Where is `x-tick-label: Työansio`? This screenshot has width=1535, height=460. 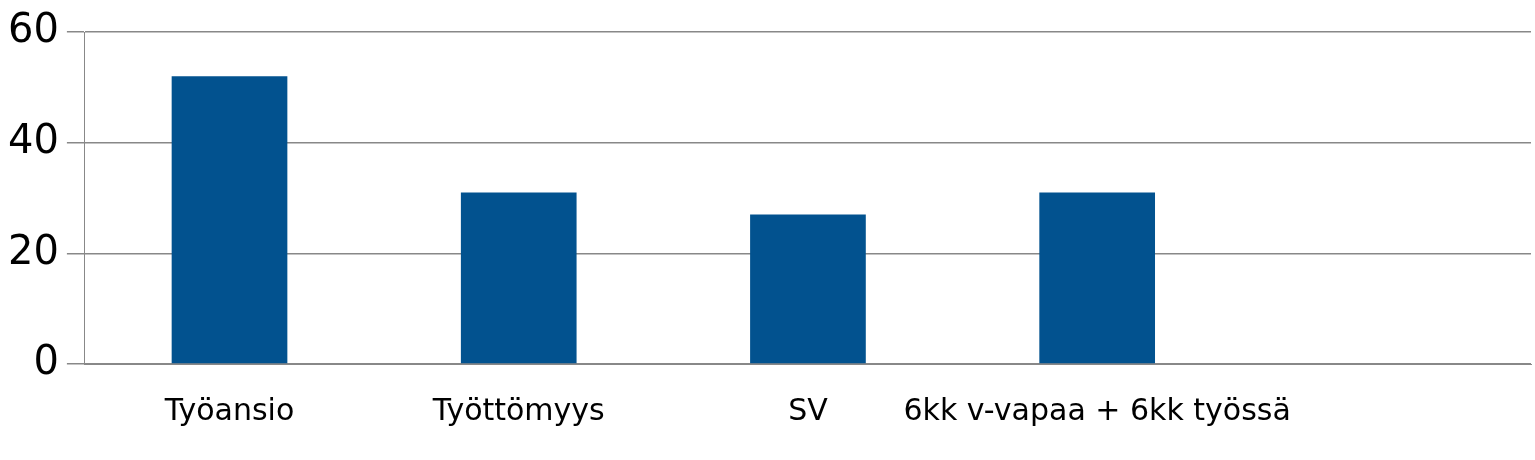 x-tick-label: Työansio is located at coordinates (229, 409).